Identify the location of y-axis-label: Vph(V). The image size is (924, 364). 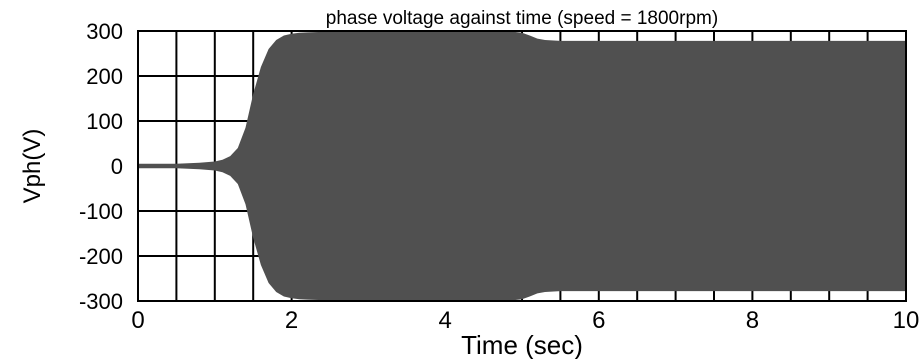
(32, 166).